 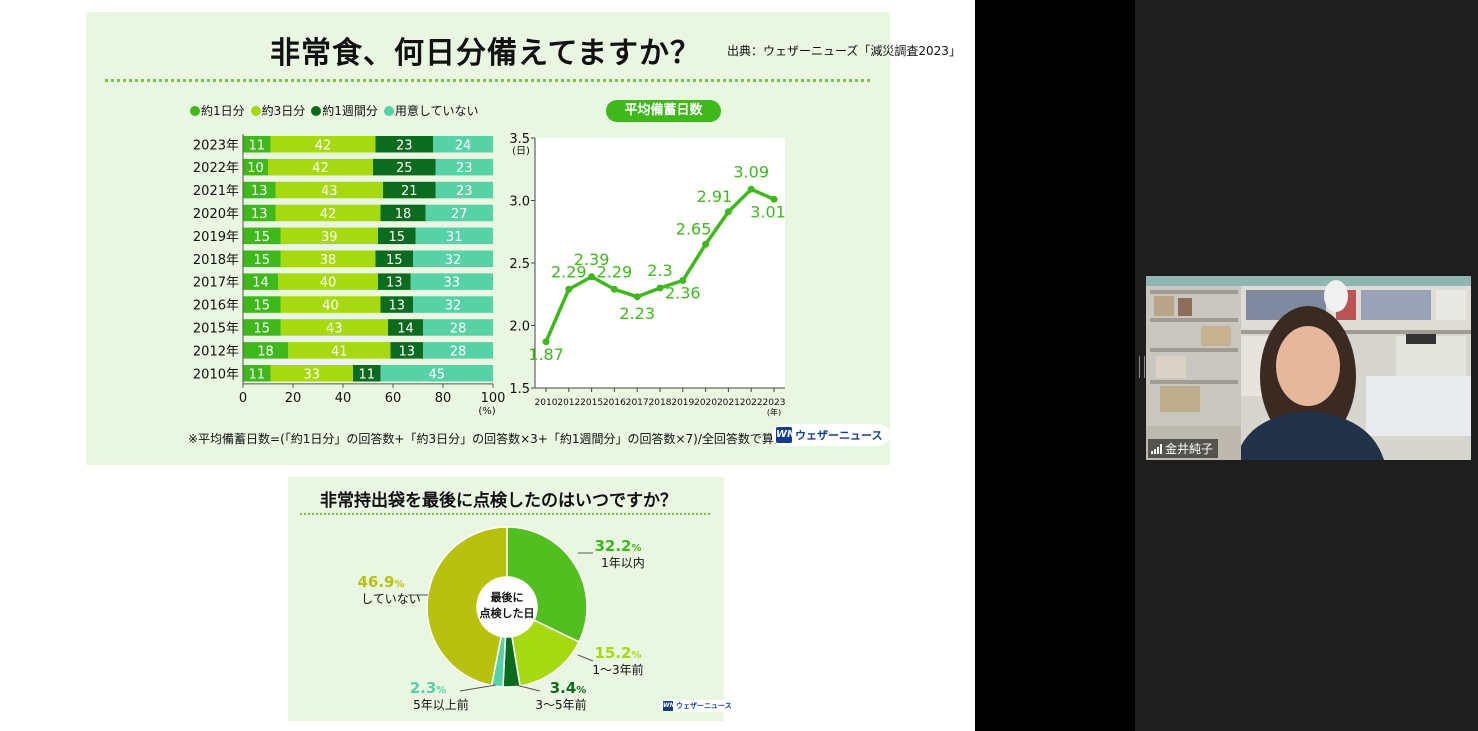 I want to click on x-tick-label: 2012, so click(x=568, y=403).